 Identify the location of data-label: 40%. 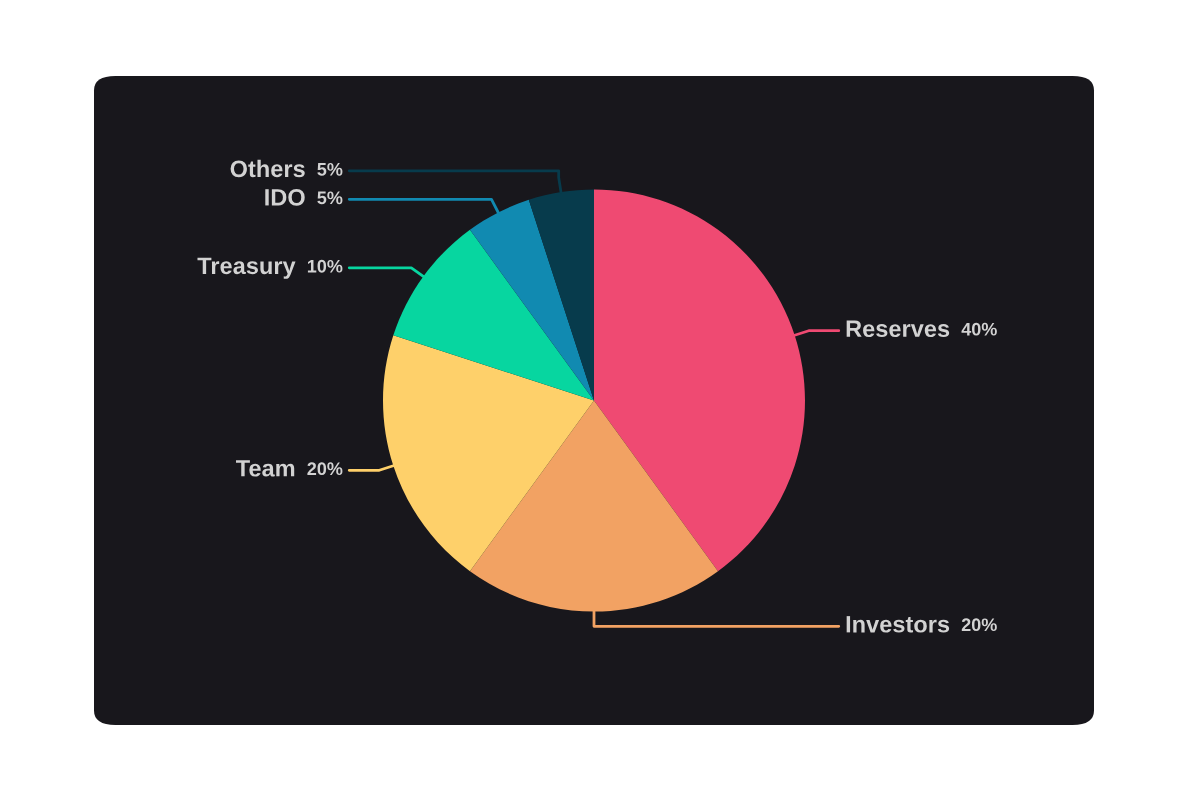
(979, 329).